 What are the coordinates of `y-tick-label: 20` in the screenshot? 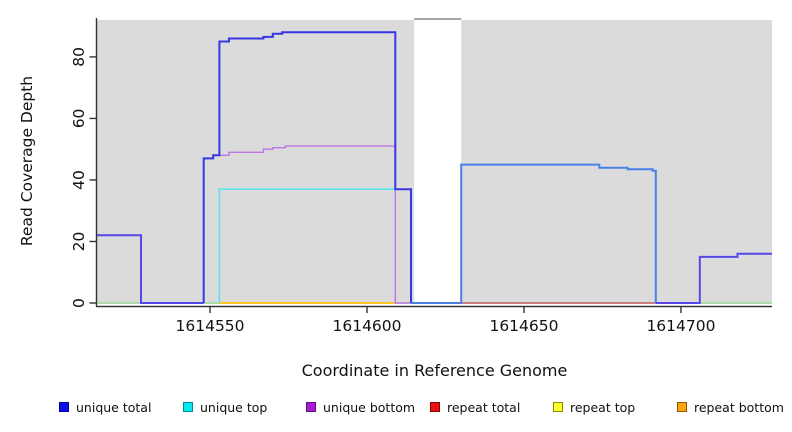 It's located at (79, 242).